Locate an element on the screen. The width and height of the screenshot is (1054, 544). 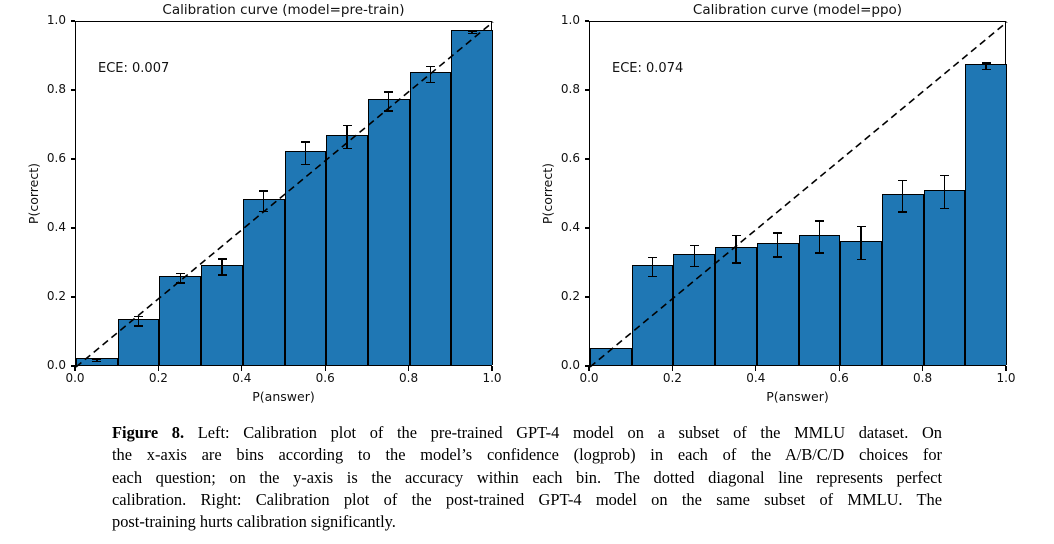
x-axis-label-pretrain: P(answer) is located at coordinates (283, 396).